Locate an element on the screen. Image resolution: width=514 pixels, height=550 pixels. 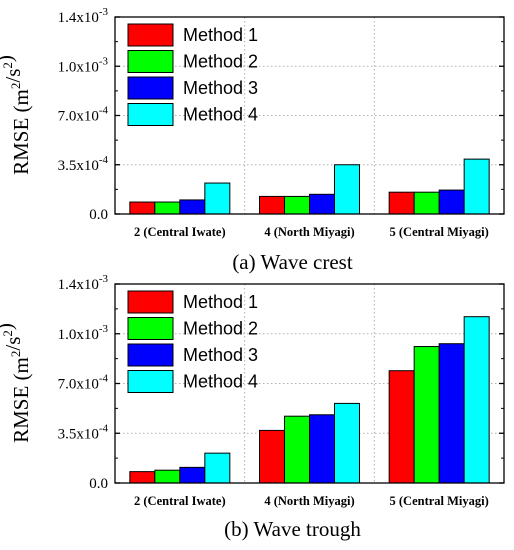
chart-title: (a) Wave crest is located at coordinates (292, 262).